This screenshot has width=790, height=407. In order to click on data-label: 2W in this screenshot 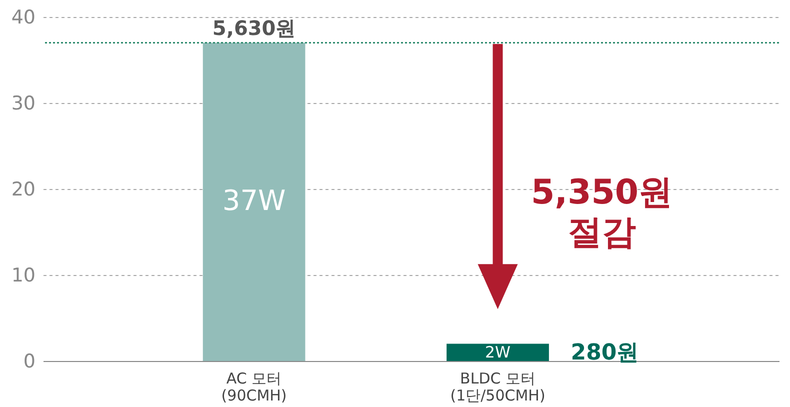, I will do `click(497, 352)`.